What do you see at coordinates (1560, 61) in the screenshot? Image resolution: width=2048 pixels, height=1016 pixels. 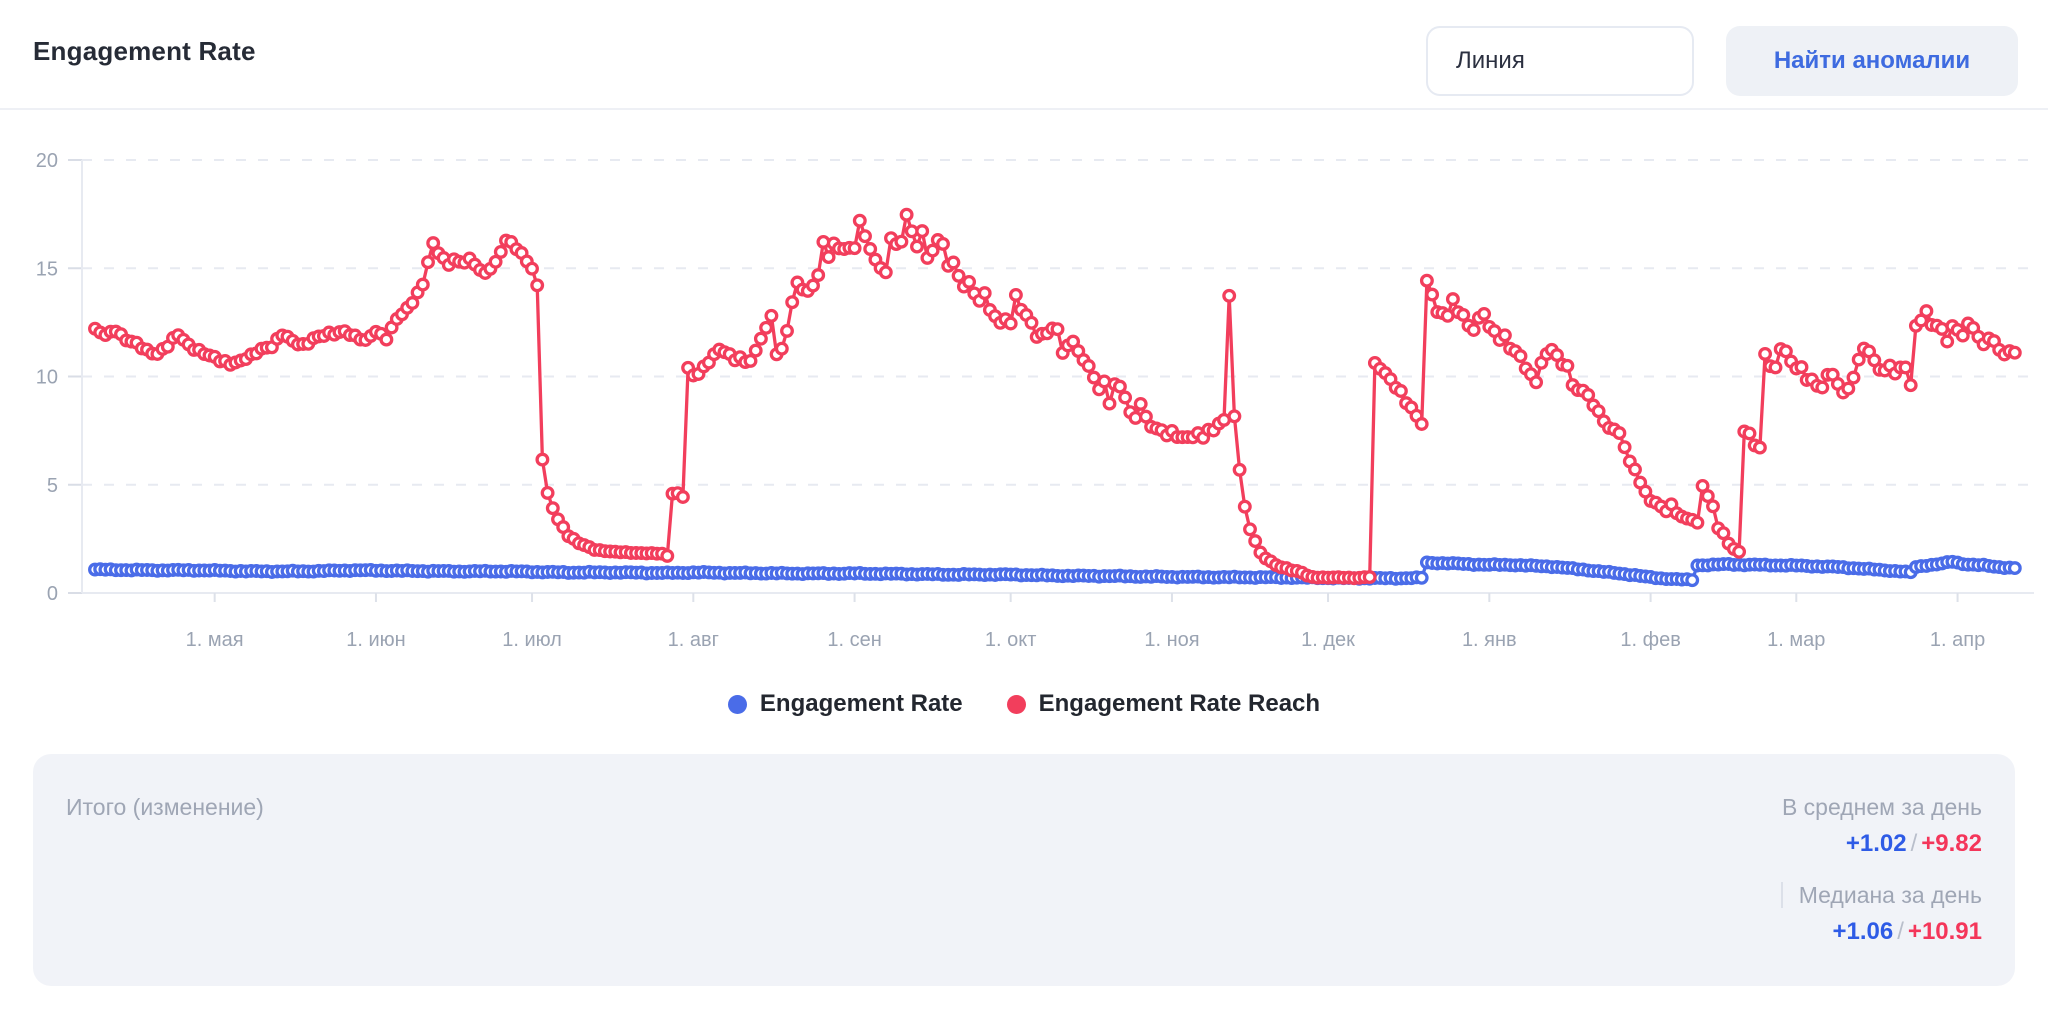 I see `chart-type-select: Линия` at bounding box center [1560, 61].